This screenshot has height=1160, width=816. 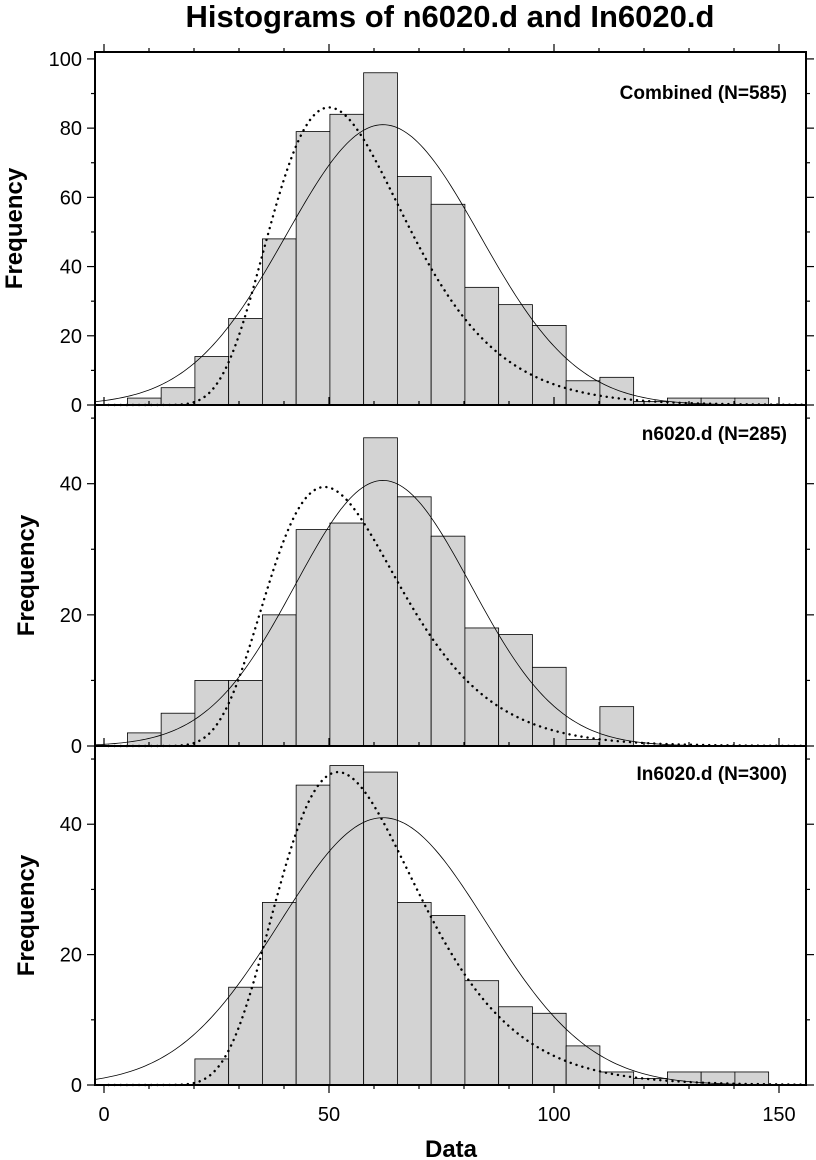 I want to click on y-tick-label: 100, so click(x=65, y=60).